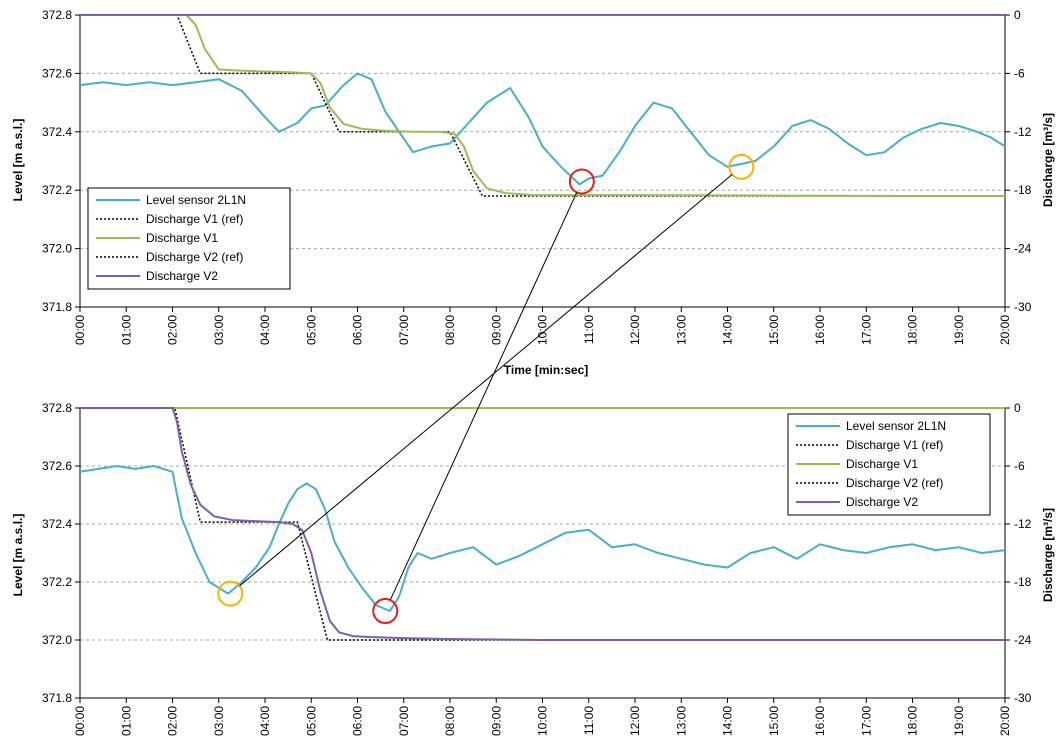  Describe the element at coordinates (18, 555) in the screenshot. I see `chart-bottom-ylabel-left: Level [m a.s.l.]` at that location.